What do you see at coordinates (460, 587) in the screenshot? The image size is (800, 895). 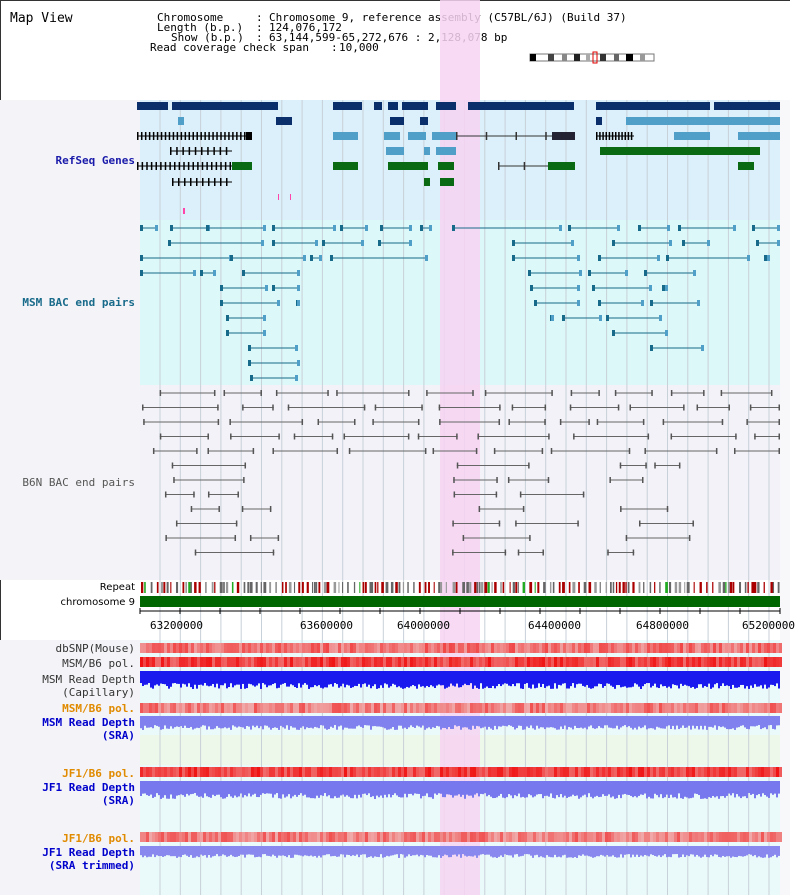 I see `repeat-track` at bounding box center [460, 587].